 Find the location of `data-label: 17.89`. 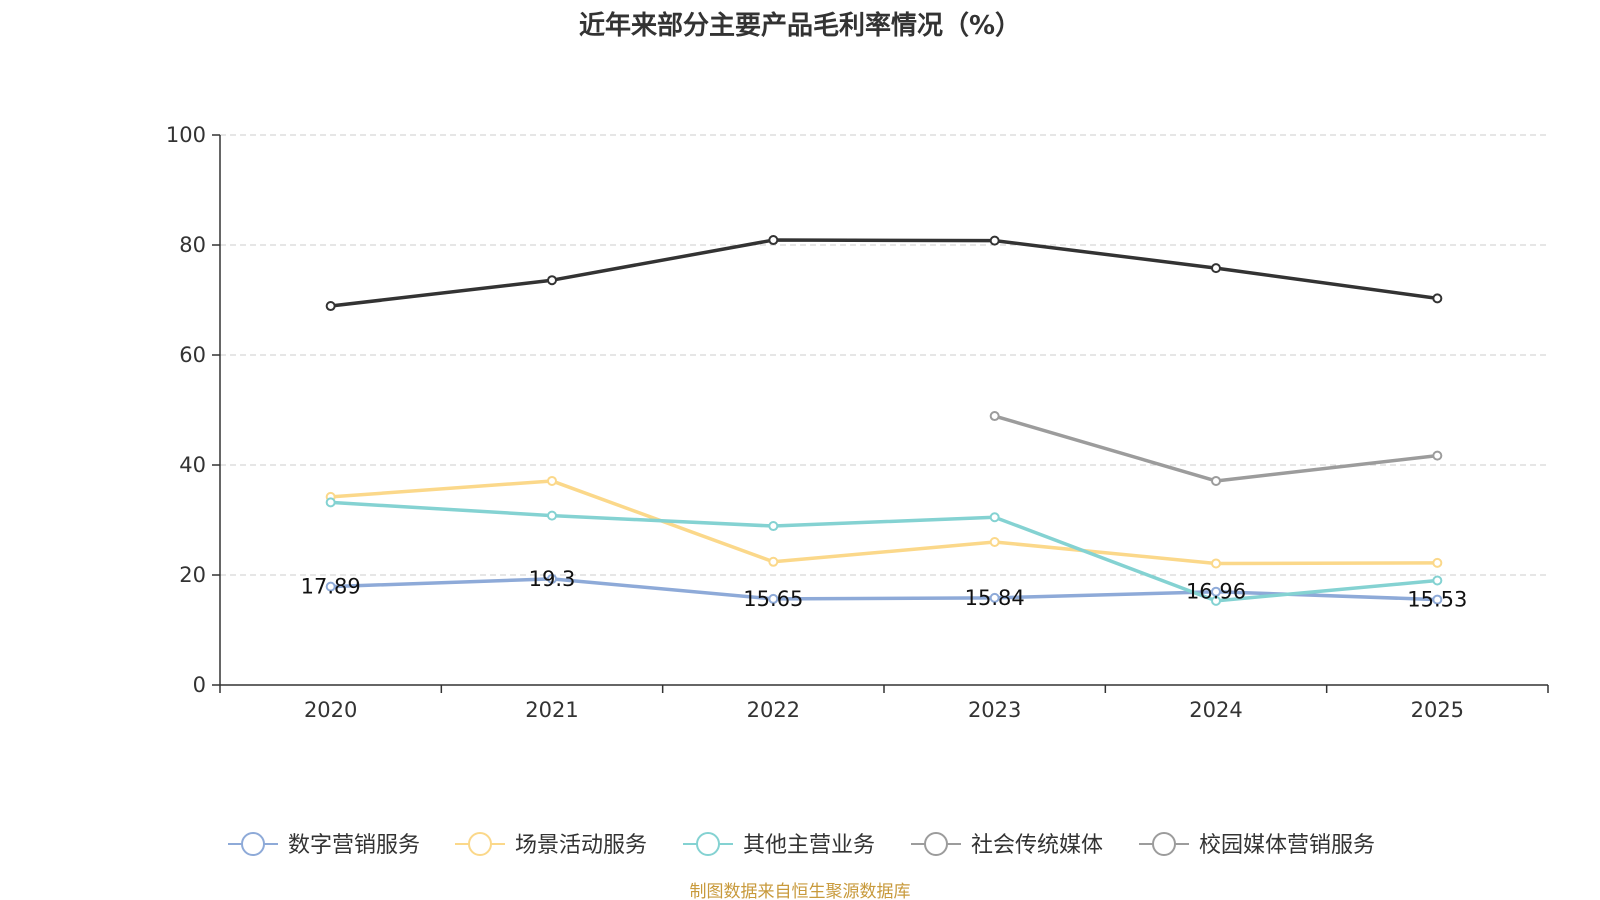

data-label: 17.89 is located at coordinates (331, 587).